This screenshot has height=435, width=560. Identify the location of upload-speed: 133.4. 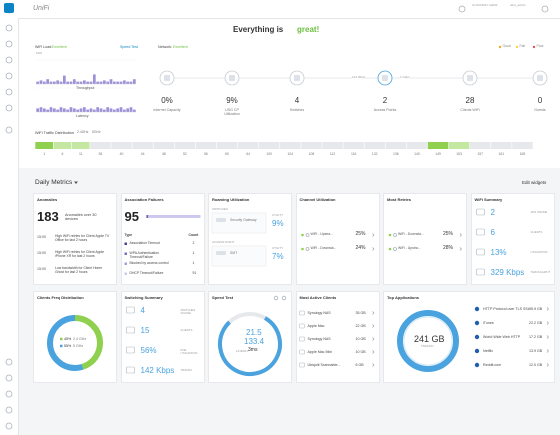
(254, 341).